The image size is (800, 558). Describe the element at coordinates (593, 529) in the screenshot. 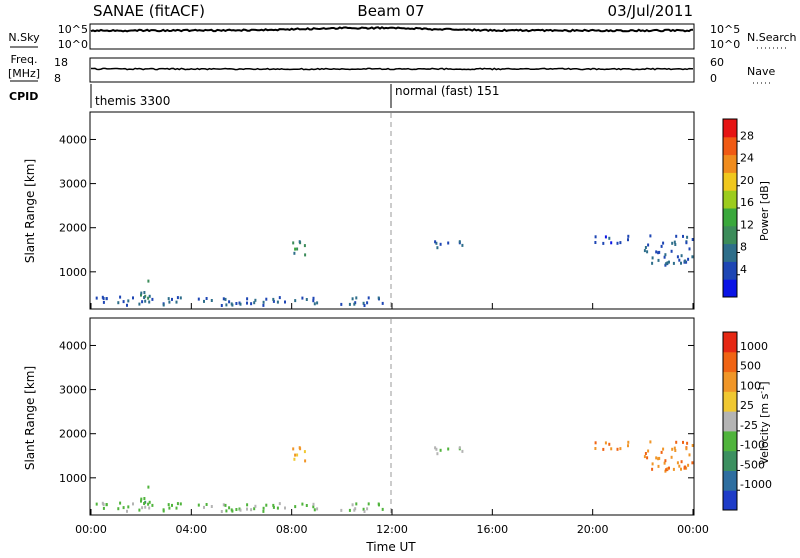

I see `x-tick-label: 20:00` at that location.